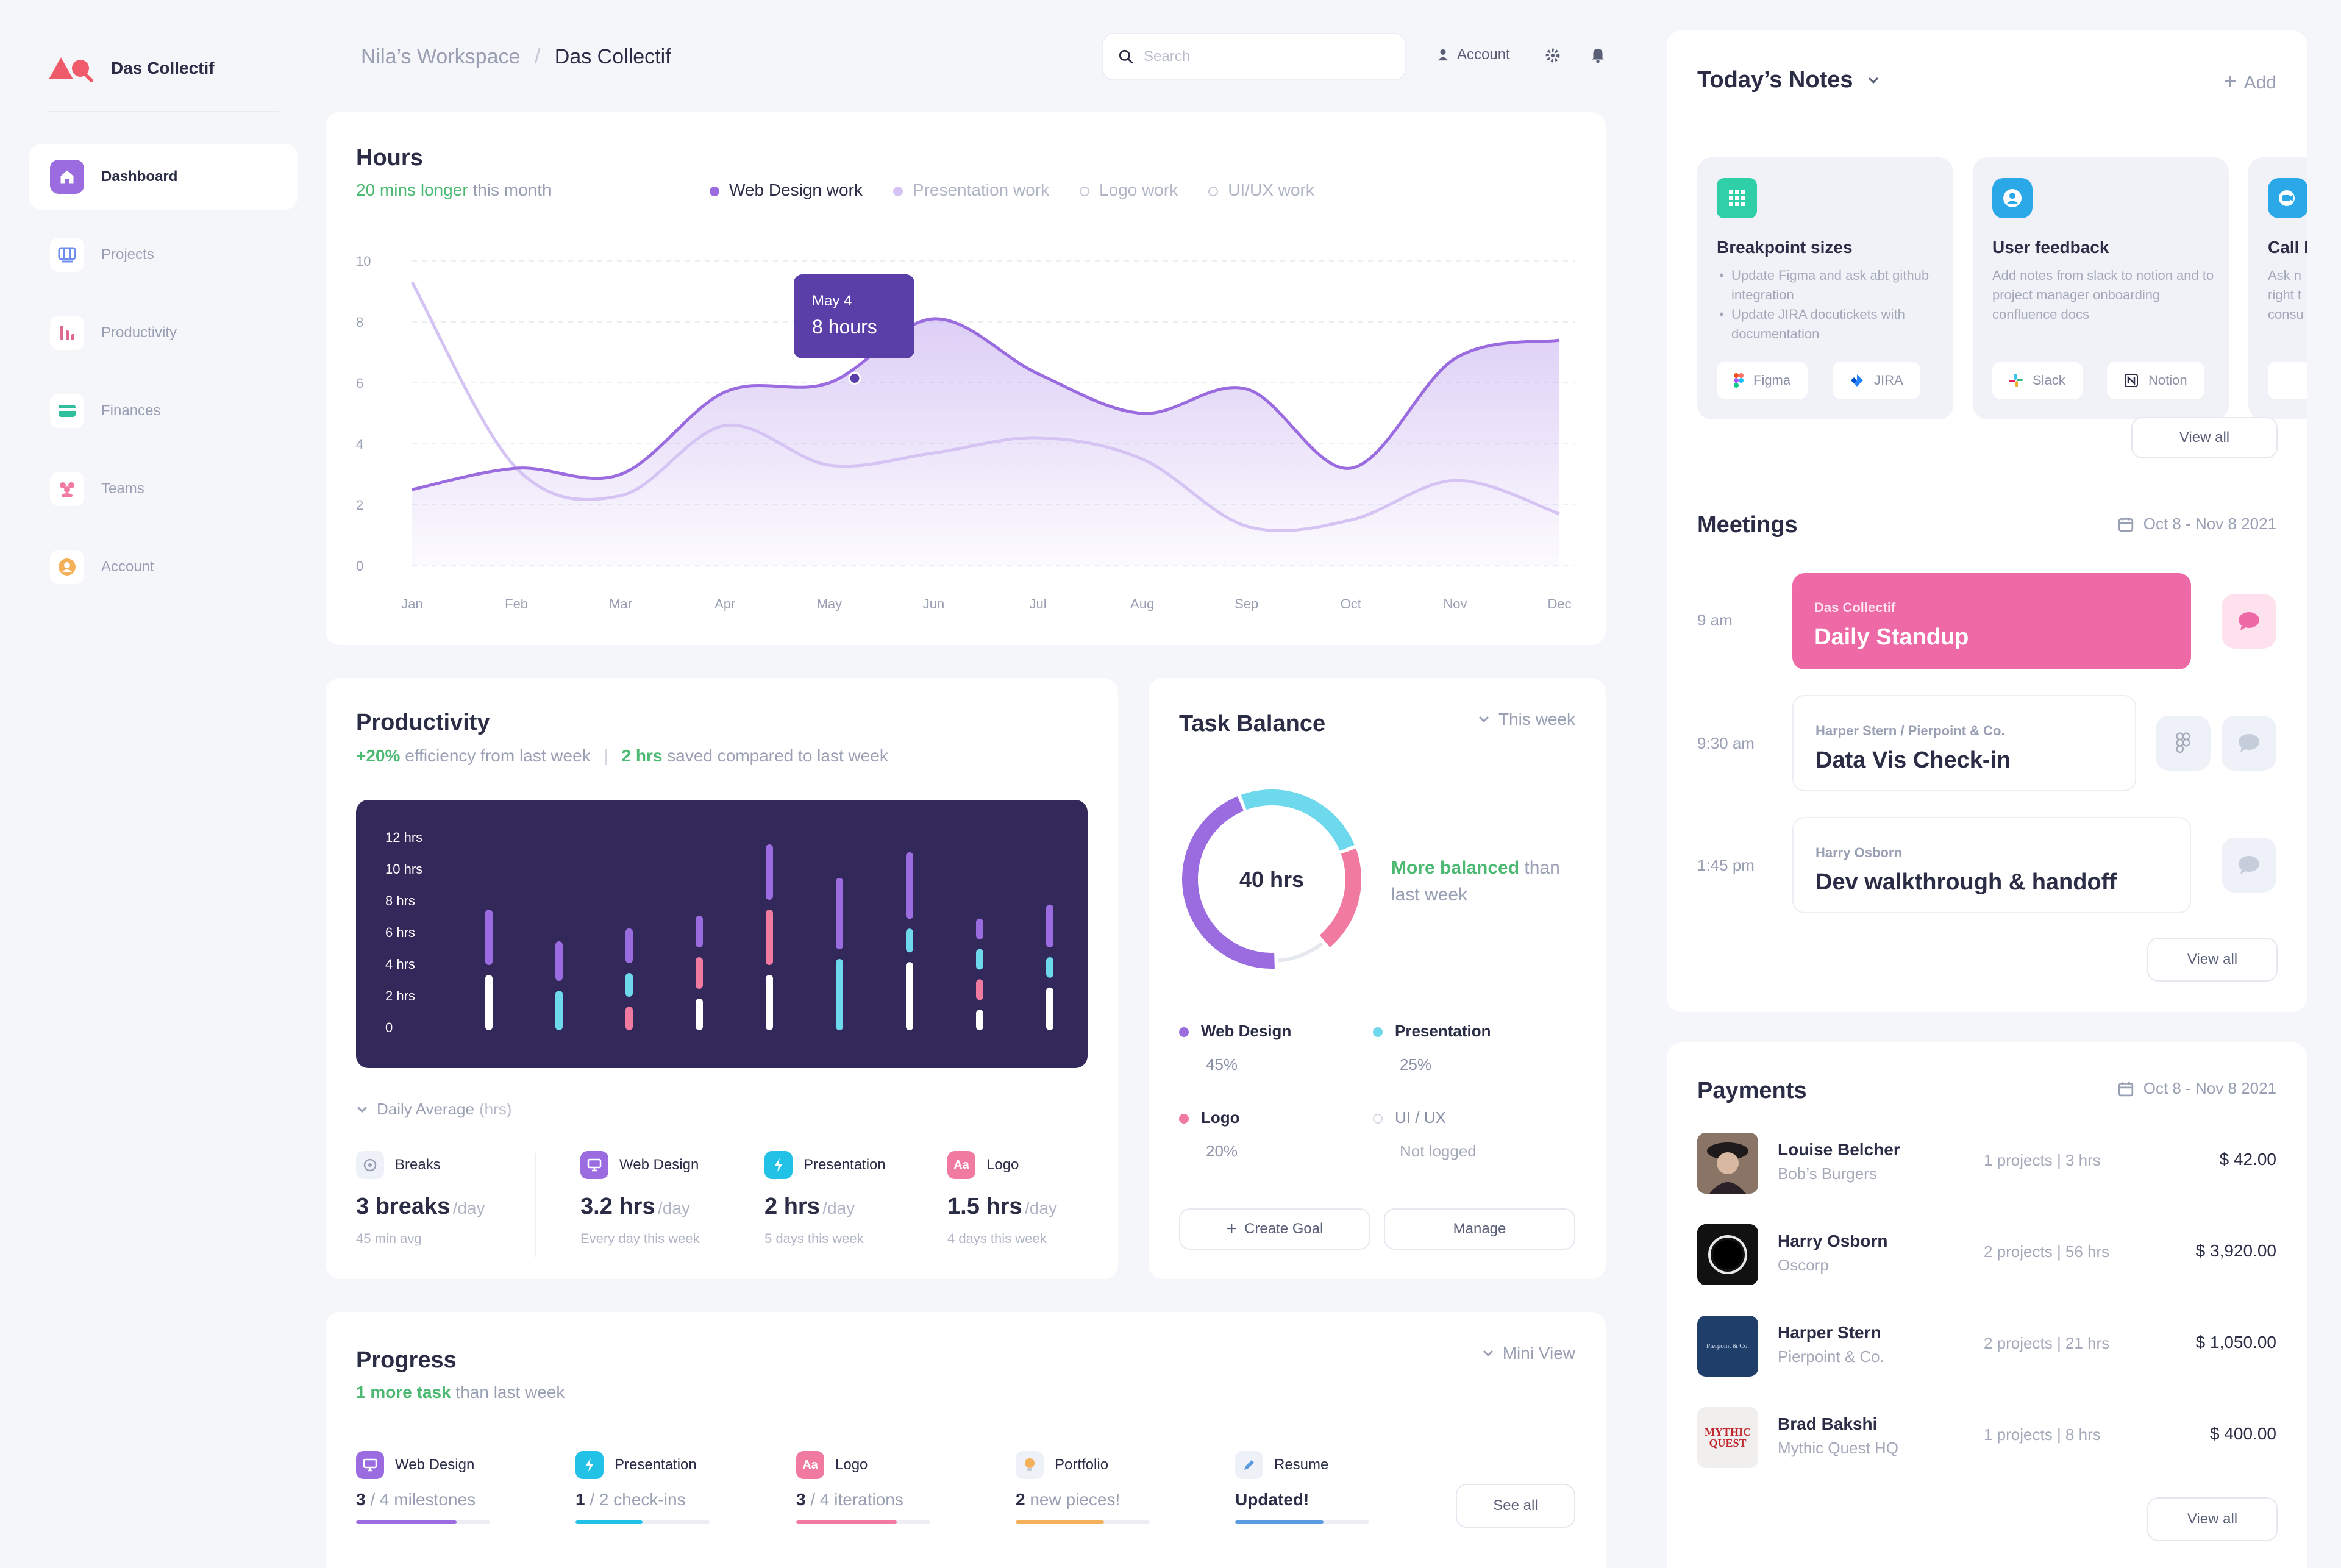  What do you see at coordinates (863, 1488) in the screenshot?
I see `progress-item-logo: Aa Logo 3 / 4 iterations` at bounding box center [863, 1488].